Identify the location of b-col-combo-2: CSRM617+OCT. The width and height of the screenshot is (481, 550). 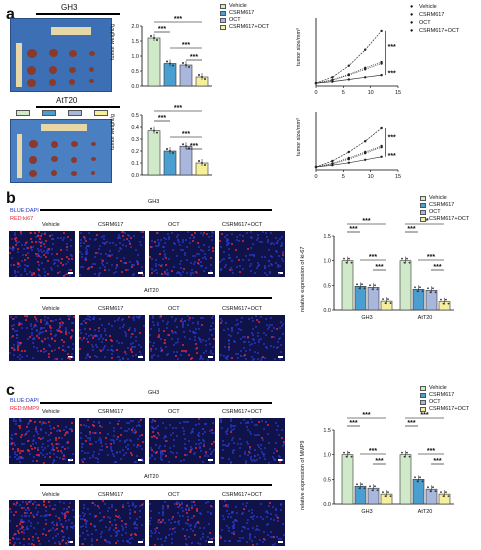
(242, 309).